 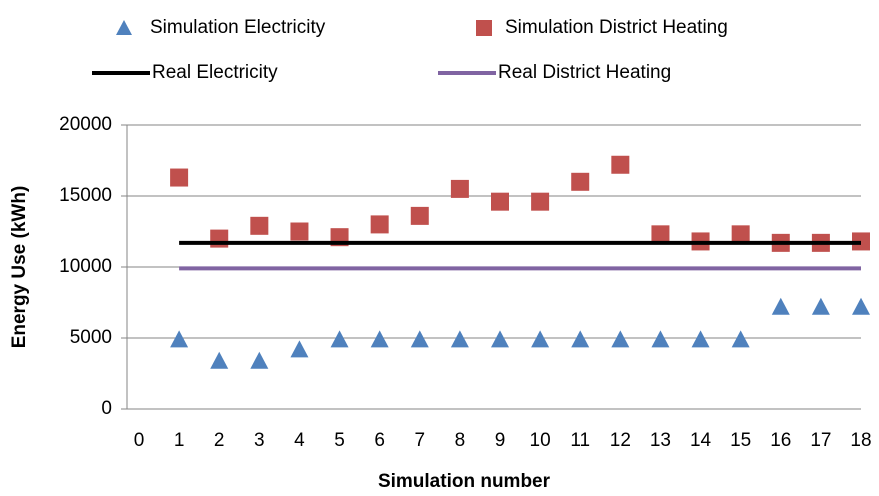 I want to click on x-tick-label: 12, so click(x=620, y=440).